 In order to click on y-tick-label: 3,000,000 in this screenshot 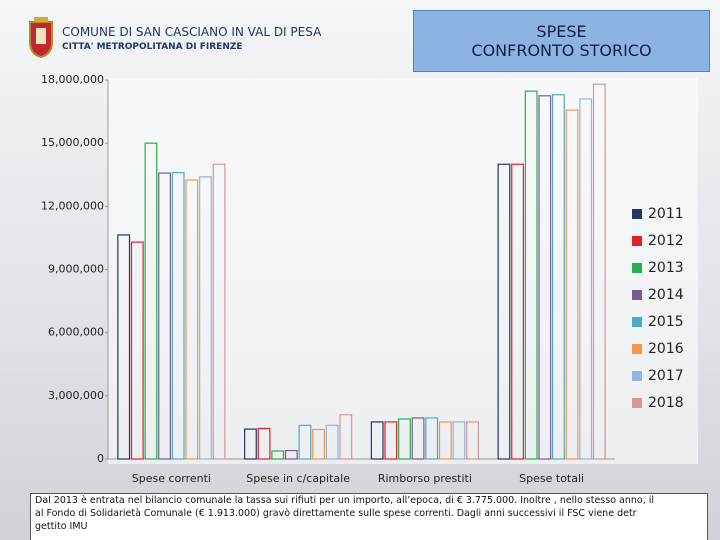, I will do `click(76, 395)`.